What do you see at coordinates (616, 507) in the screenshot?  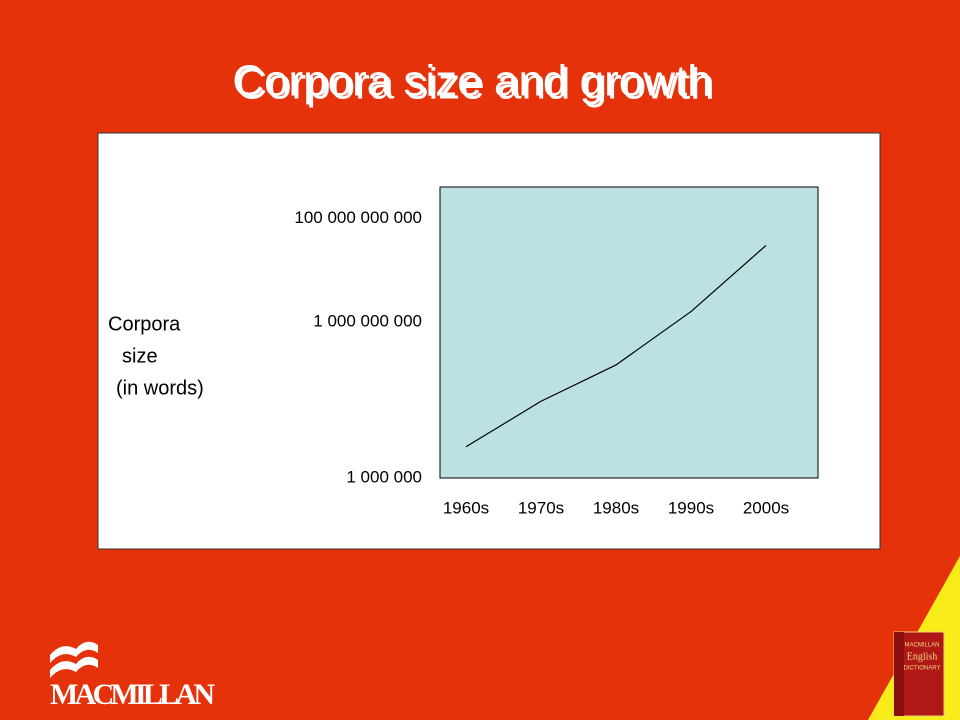 I see `x-tick-label: 1980s` at bounding box center [616, 507].